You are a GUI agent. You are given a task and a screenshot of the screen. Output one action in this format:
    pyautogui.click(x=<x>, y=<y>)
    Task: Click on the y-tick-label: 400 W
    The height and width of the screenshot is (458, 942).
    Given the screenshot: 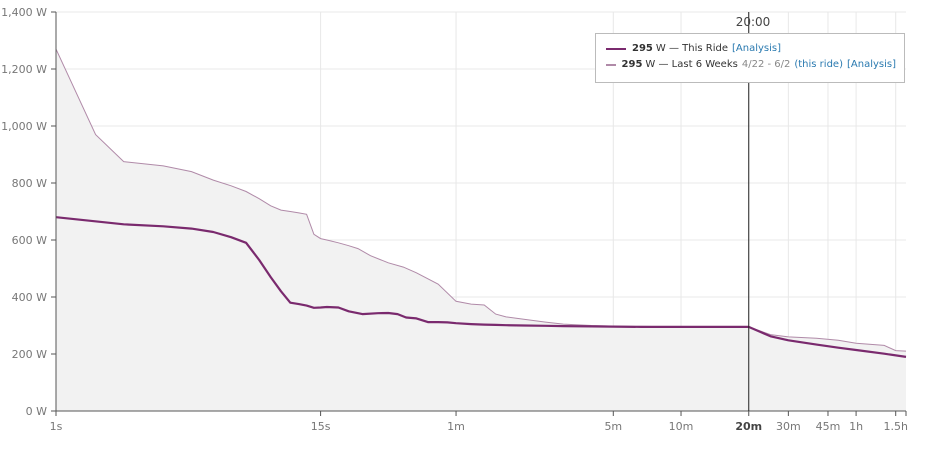 What is the action you would take?
    pyautogui.click(x=29, y=297)
    